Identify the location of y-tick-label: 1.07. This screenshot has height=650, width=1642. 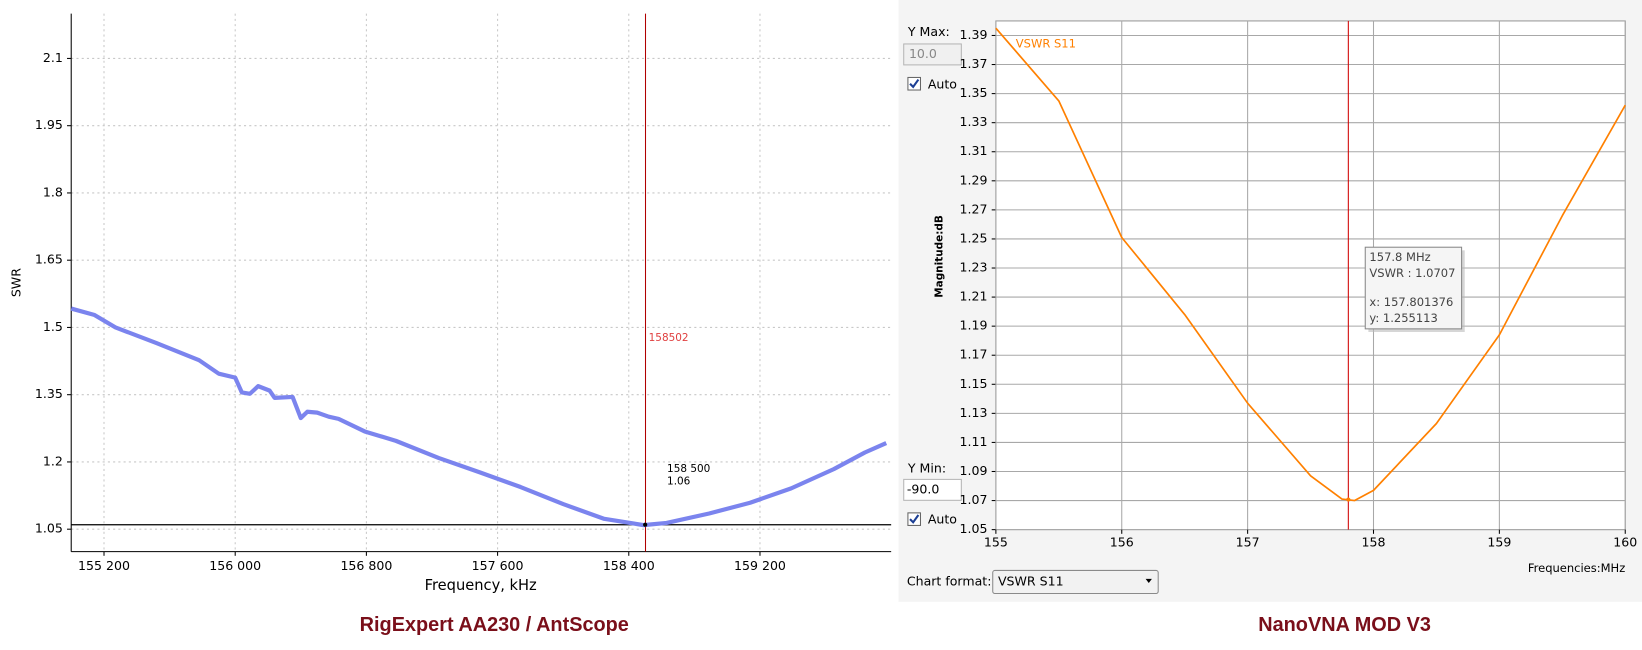
(974, 499).